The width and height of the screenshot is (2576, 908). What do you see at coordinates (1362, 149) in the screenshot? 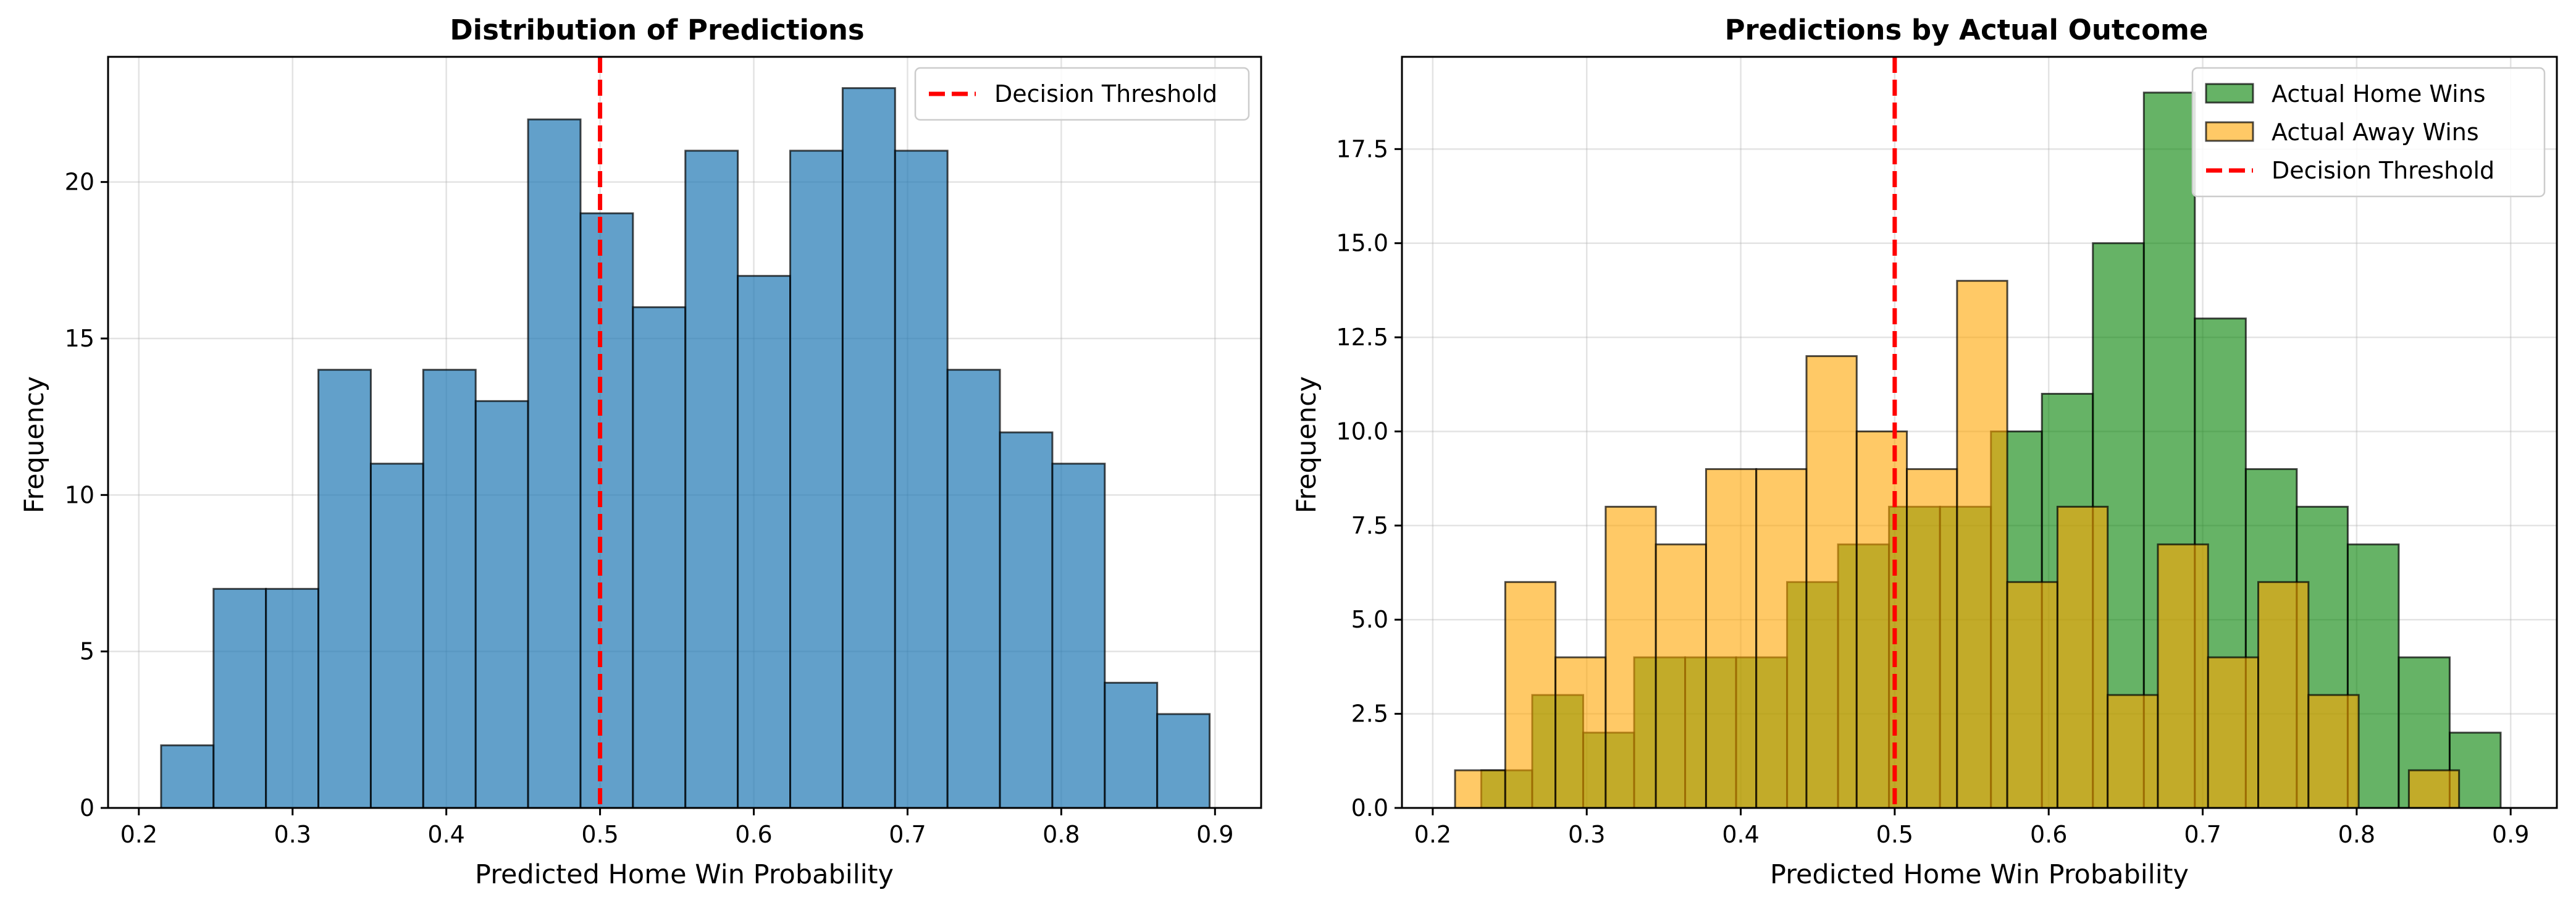
I see `y-tick-label: 17.5` at bounding box center [1362, 149].